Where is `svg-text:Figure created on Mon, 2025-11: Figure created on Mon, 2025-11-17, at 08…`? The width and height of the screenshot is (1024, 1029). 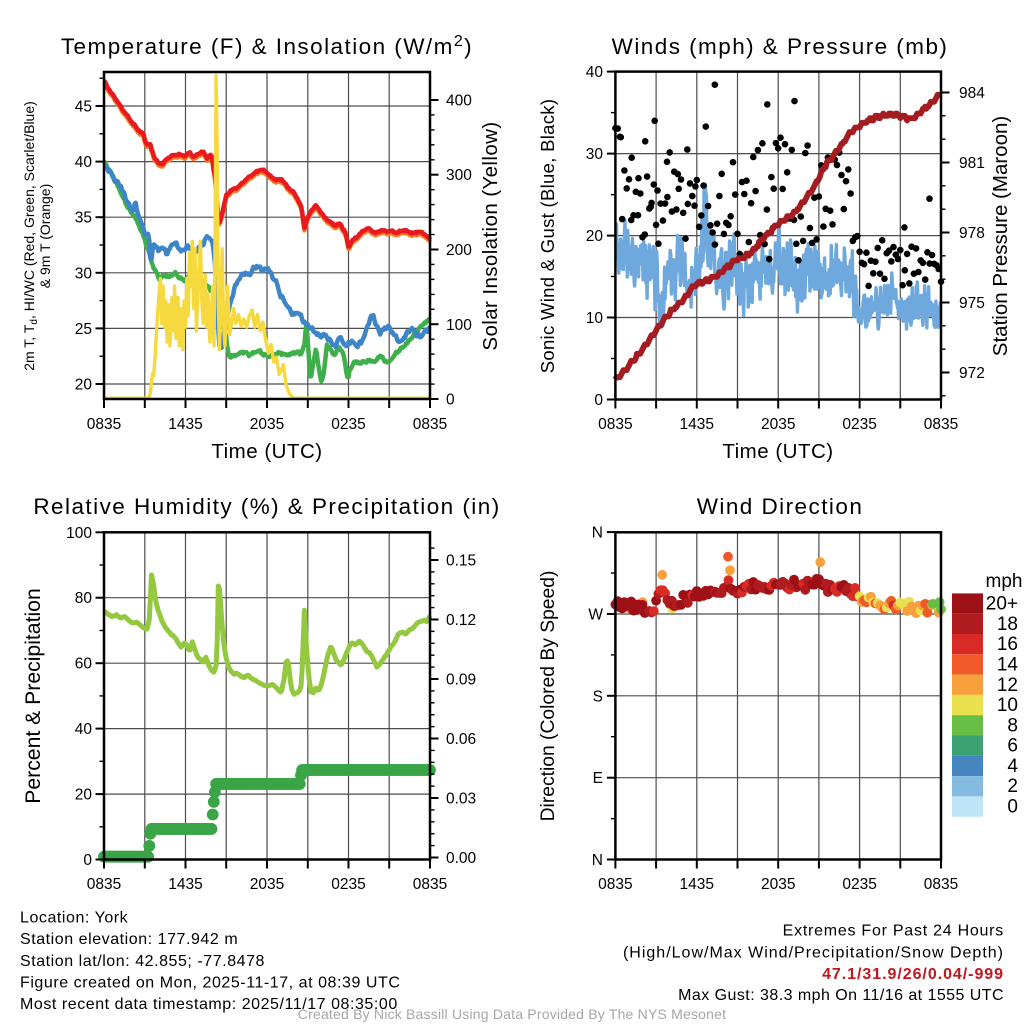 svg-text:Figure created on Mon, 2025-11: Figure created on Mon, 2025-11-17, at 08… is located at coordinates (210, 982).